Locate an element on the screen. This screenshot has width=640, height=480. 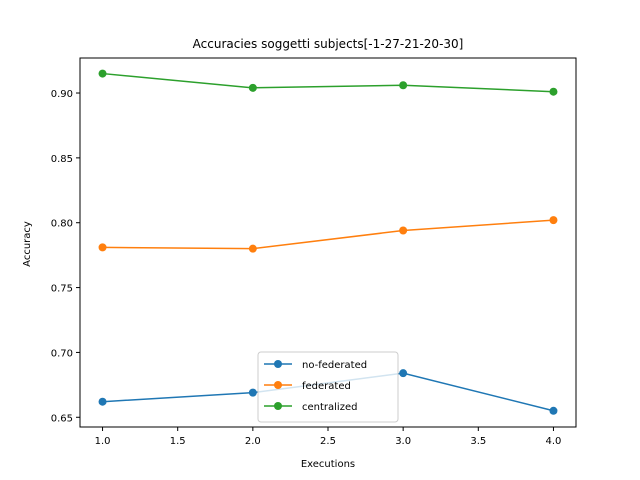
legend-label-centralized: centralized is located at coordinates (329, 407).